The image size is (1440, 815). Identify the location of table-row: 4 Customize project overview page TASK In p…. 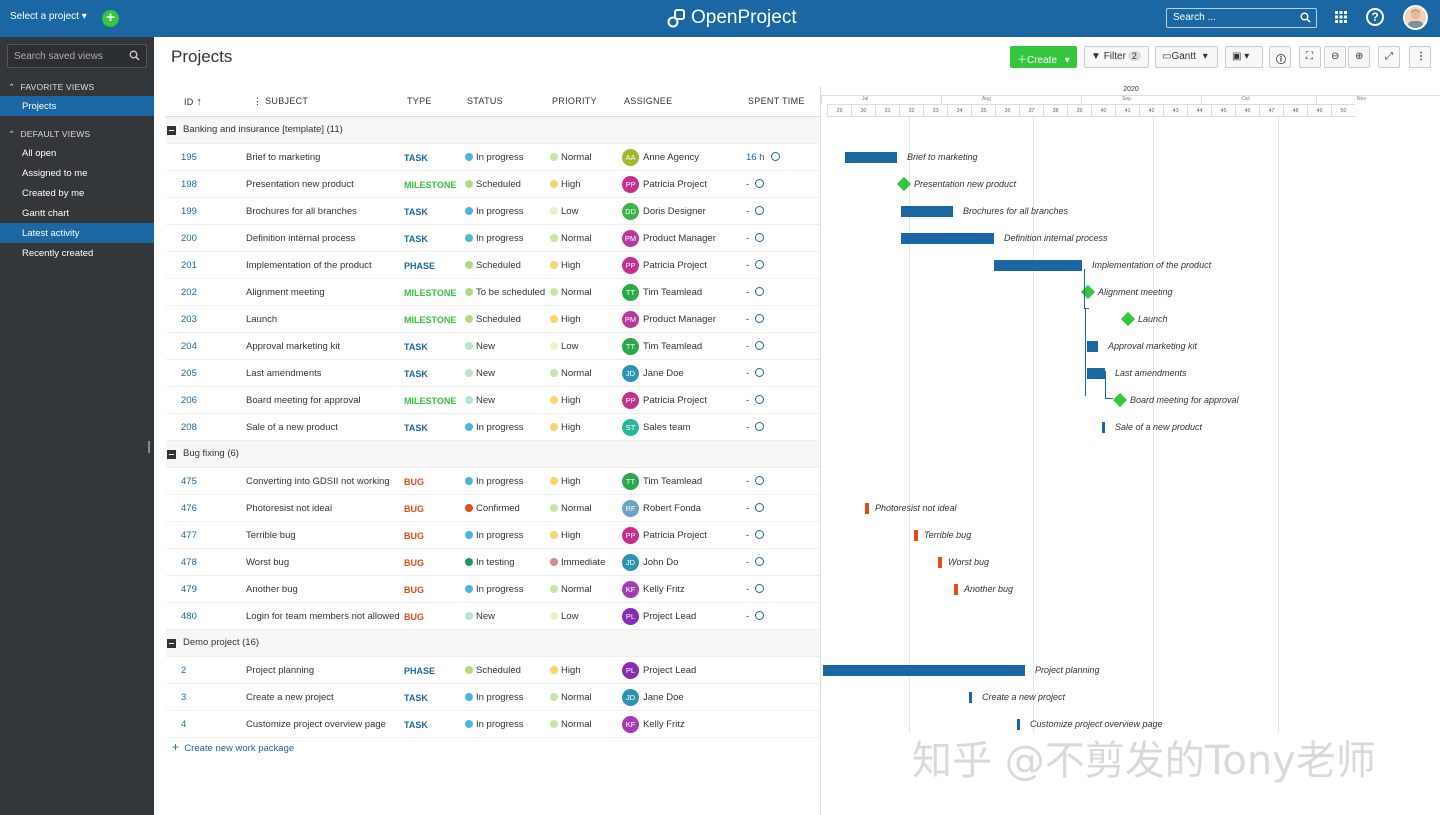
(493, 724).